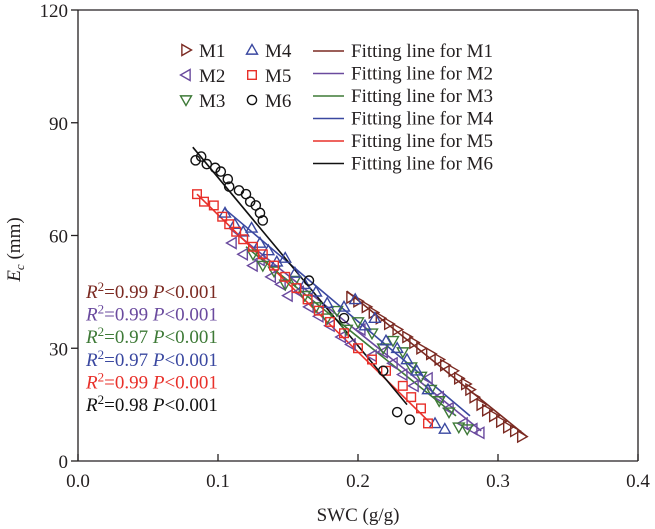  What do you see at coordinates (101, 354) in the screenshot?
I see `stat-superscript: 2` at bounding box center [101, 354].